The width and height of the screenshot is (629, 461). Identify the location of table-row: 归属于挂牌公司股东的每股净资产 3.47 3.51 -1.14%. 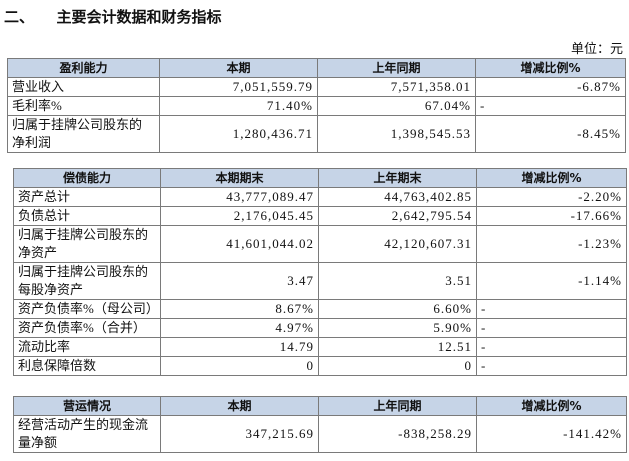
(320, 281).